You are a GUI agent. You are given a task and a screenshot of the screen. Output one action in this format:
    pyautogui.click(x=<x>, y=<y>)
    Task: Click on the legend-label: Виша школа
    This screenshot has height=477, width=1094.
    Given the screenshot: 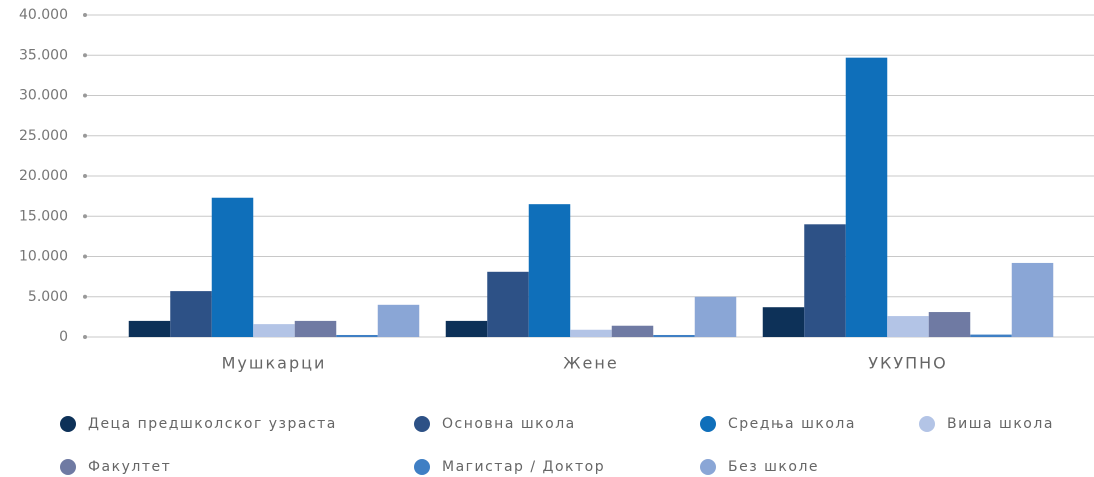 What is the action you would take?
    pyautogui.click(x=1000, y=424)
    